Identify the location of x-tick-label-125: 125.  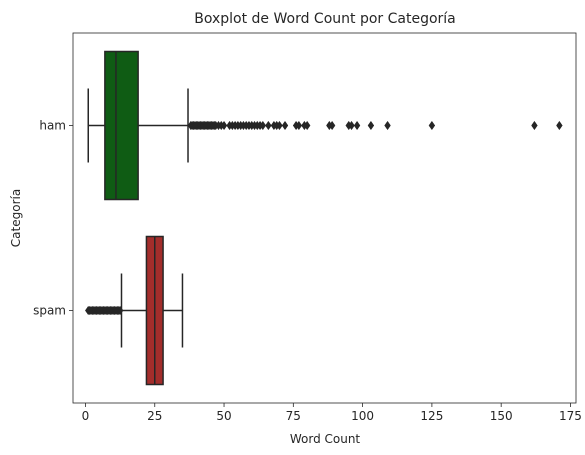
(431, 416).